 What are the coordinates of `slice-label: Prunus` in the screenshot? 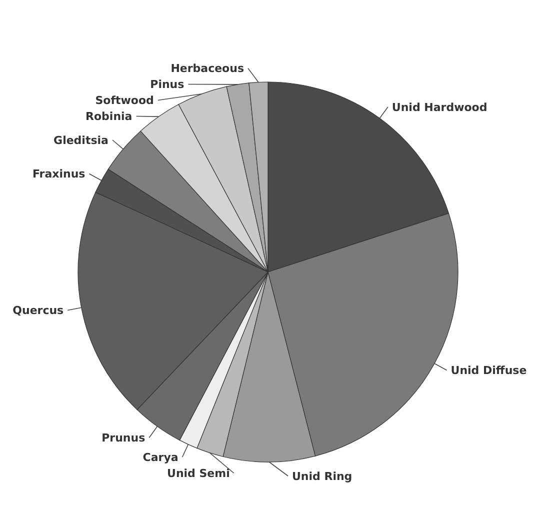 It's located at (124, 438).